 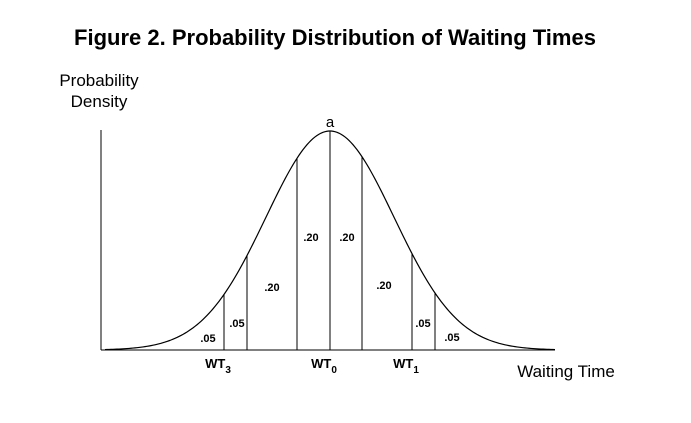 What do you see at coordinates (330, 122) in the screenshot?
I see `peak-label: a` at bounding box center [330, 122].